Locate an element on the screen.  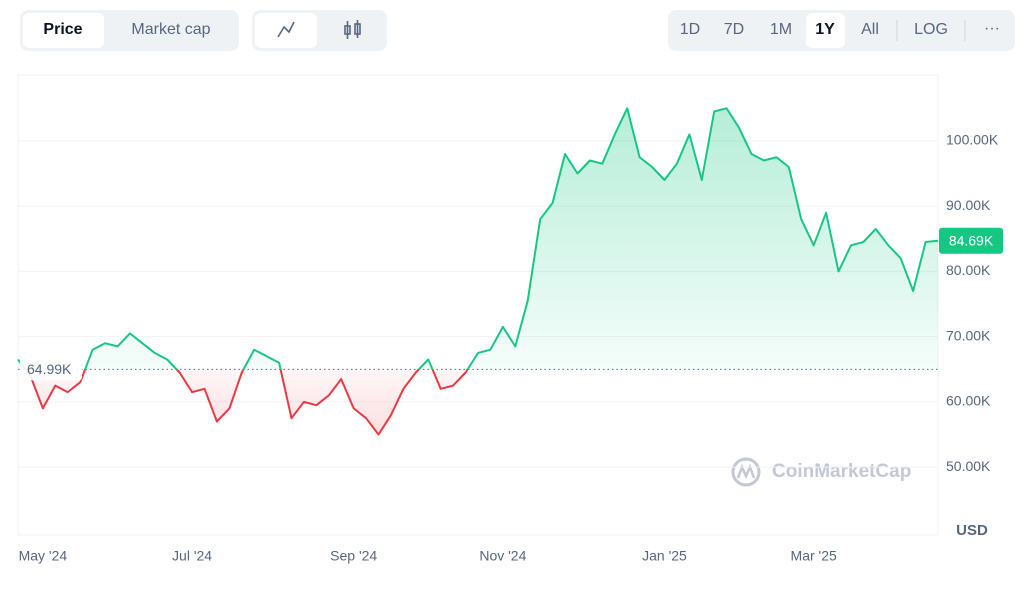
baseline-label: 64.99K is located at coordinates (49, 369).